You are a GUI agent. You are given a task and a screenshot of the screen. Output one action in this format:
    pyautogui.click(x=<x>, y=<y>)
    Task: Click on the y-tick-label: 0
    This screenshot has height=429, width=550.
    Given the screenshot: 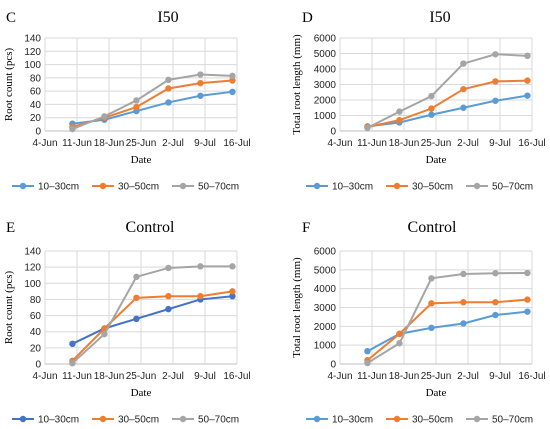 What is the action you would take?
    pyautogui.click(x=333, y=132)
    